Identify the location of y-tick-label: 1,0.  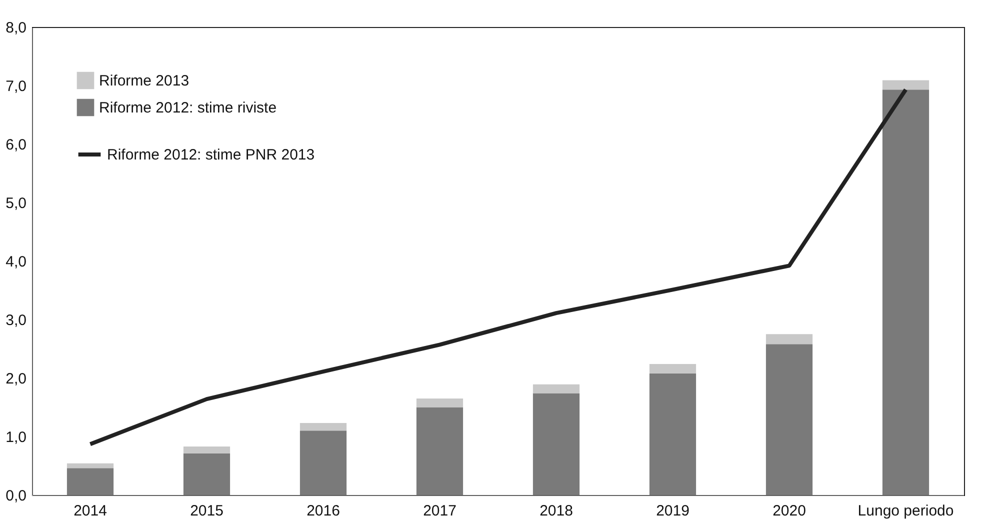
(16, 437).